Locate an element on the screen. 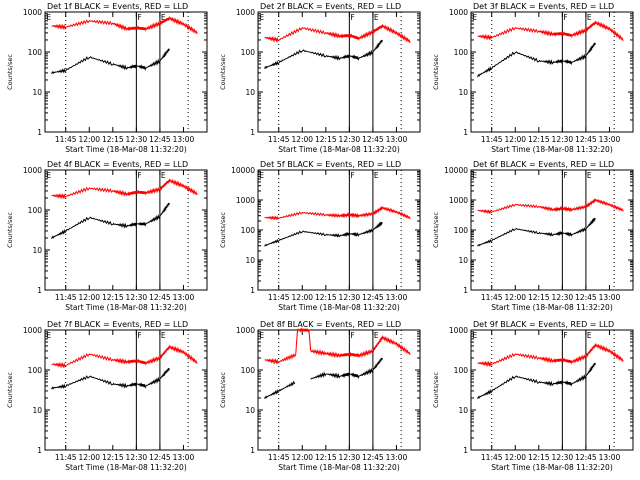 The height and width of the screenshot is (480, 640). chart-title: Det 9f BLACK = Events, RED = LLD is located at coordinates (543, 324).